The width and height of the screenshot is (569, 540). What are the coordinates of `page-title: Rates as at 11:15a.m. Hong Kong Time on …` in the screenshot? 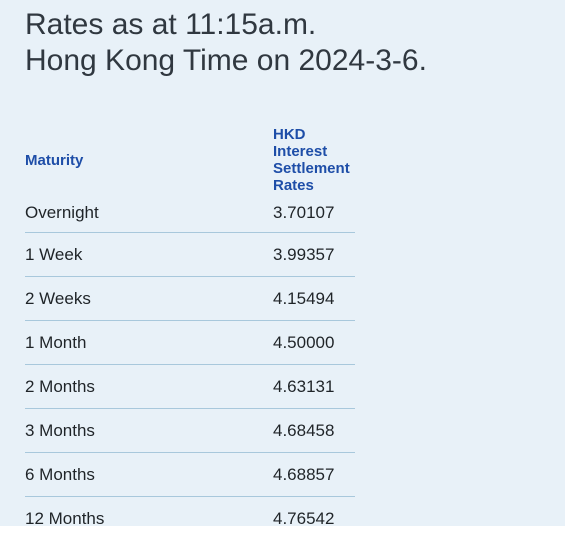 It's located at (226, 43).